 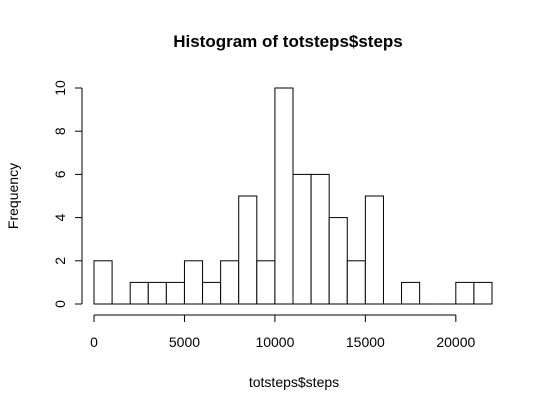 I want to click on x-tick-label: 20000, so click(x=455, y=342).